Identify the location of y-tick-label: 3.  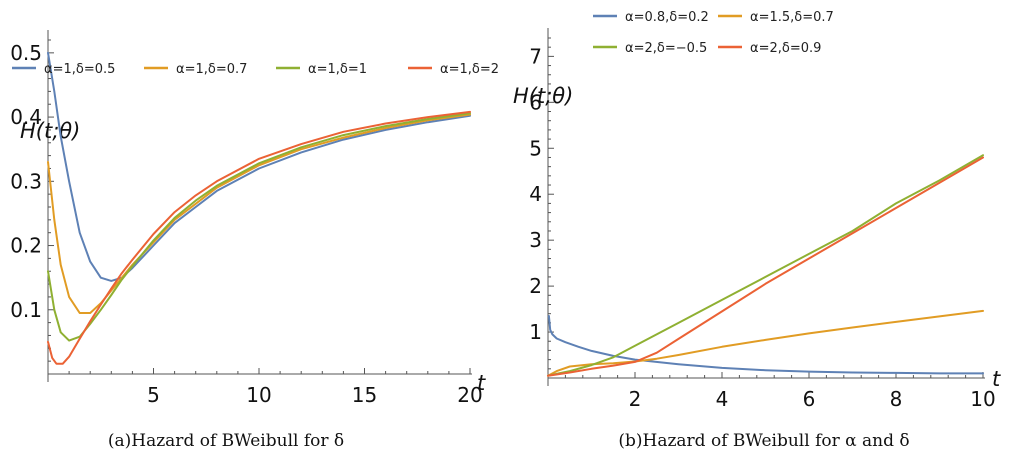
(535, 240).